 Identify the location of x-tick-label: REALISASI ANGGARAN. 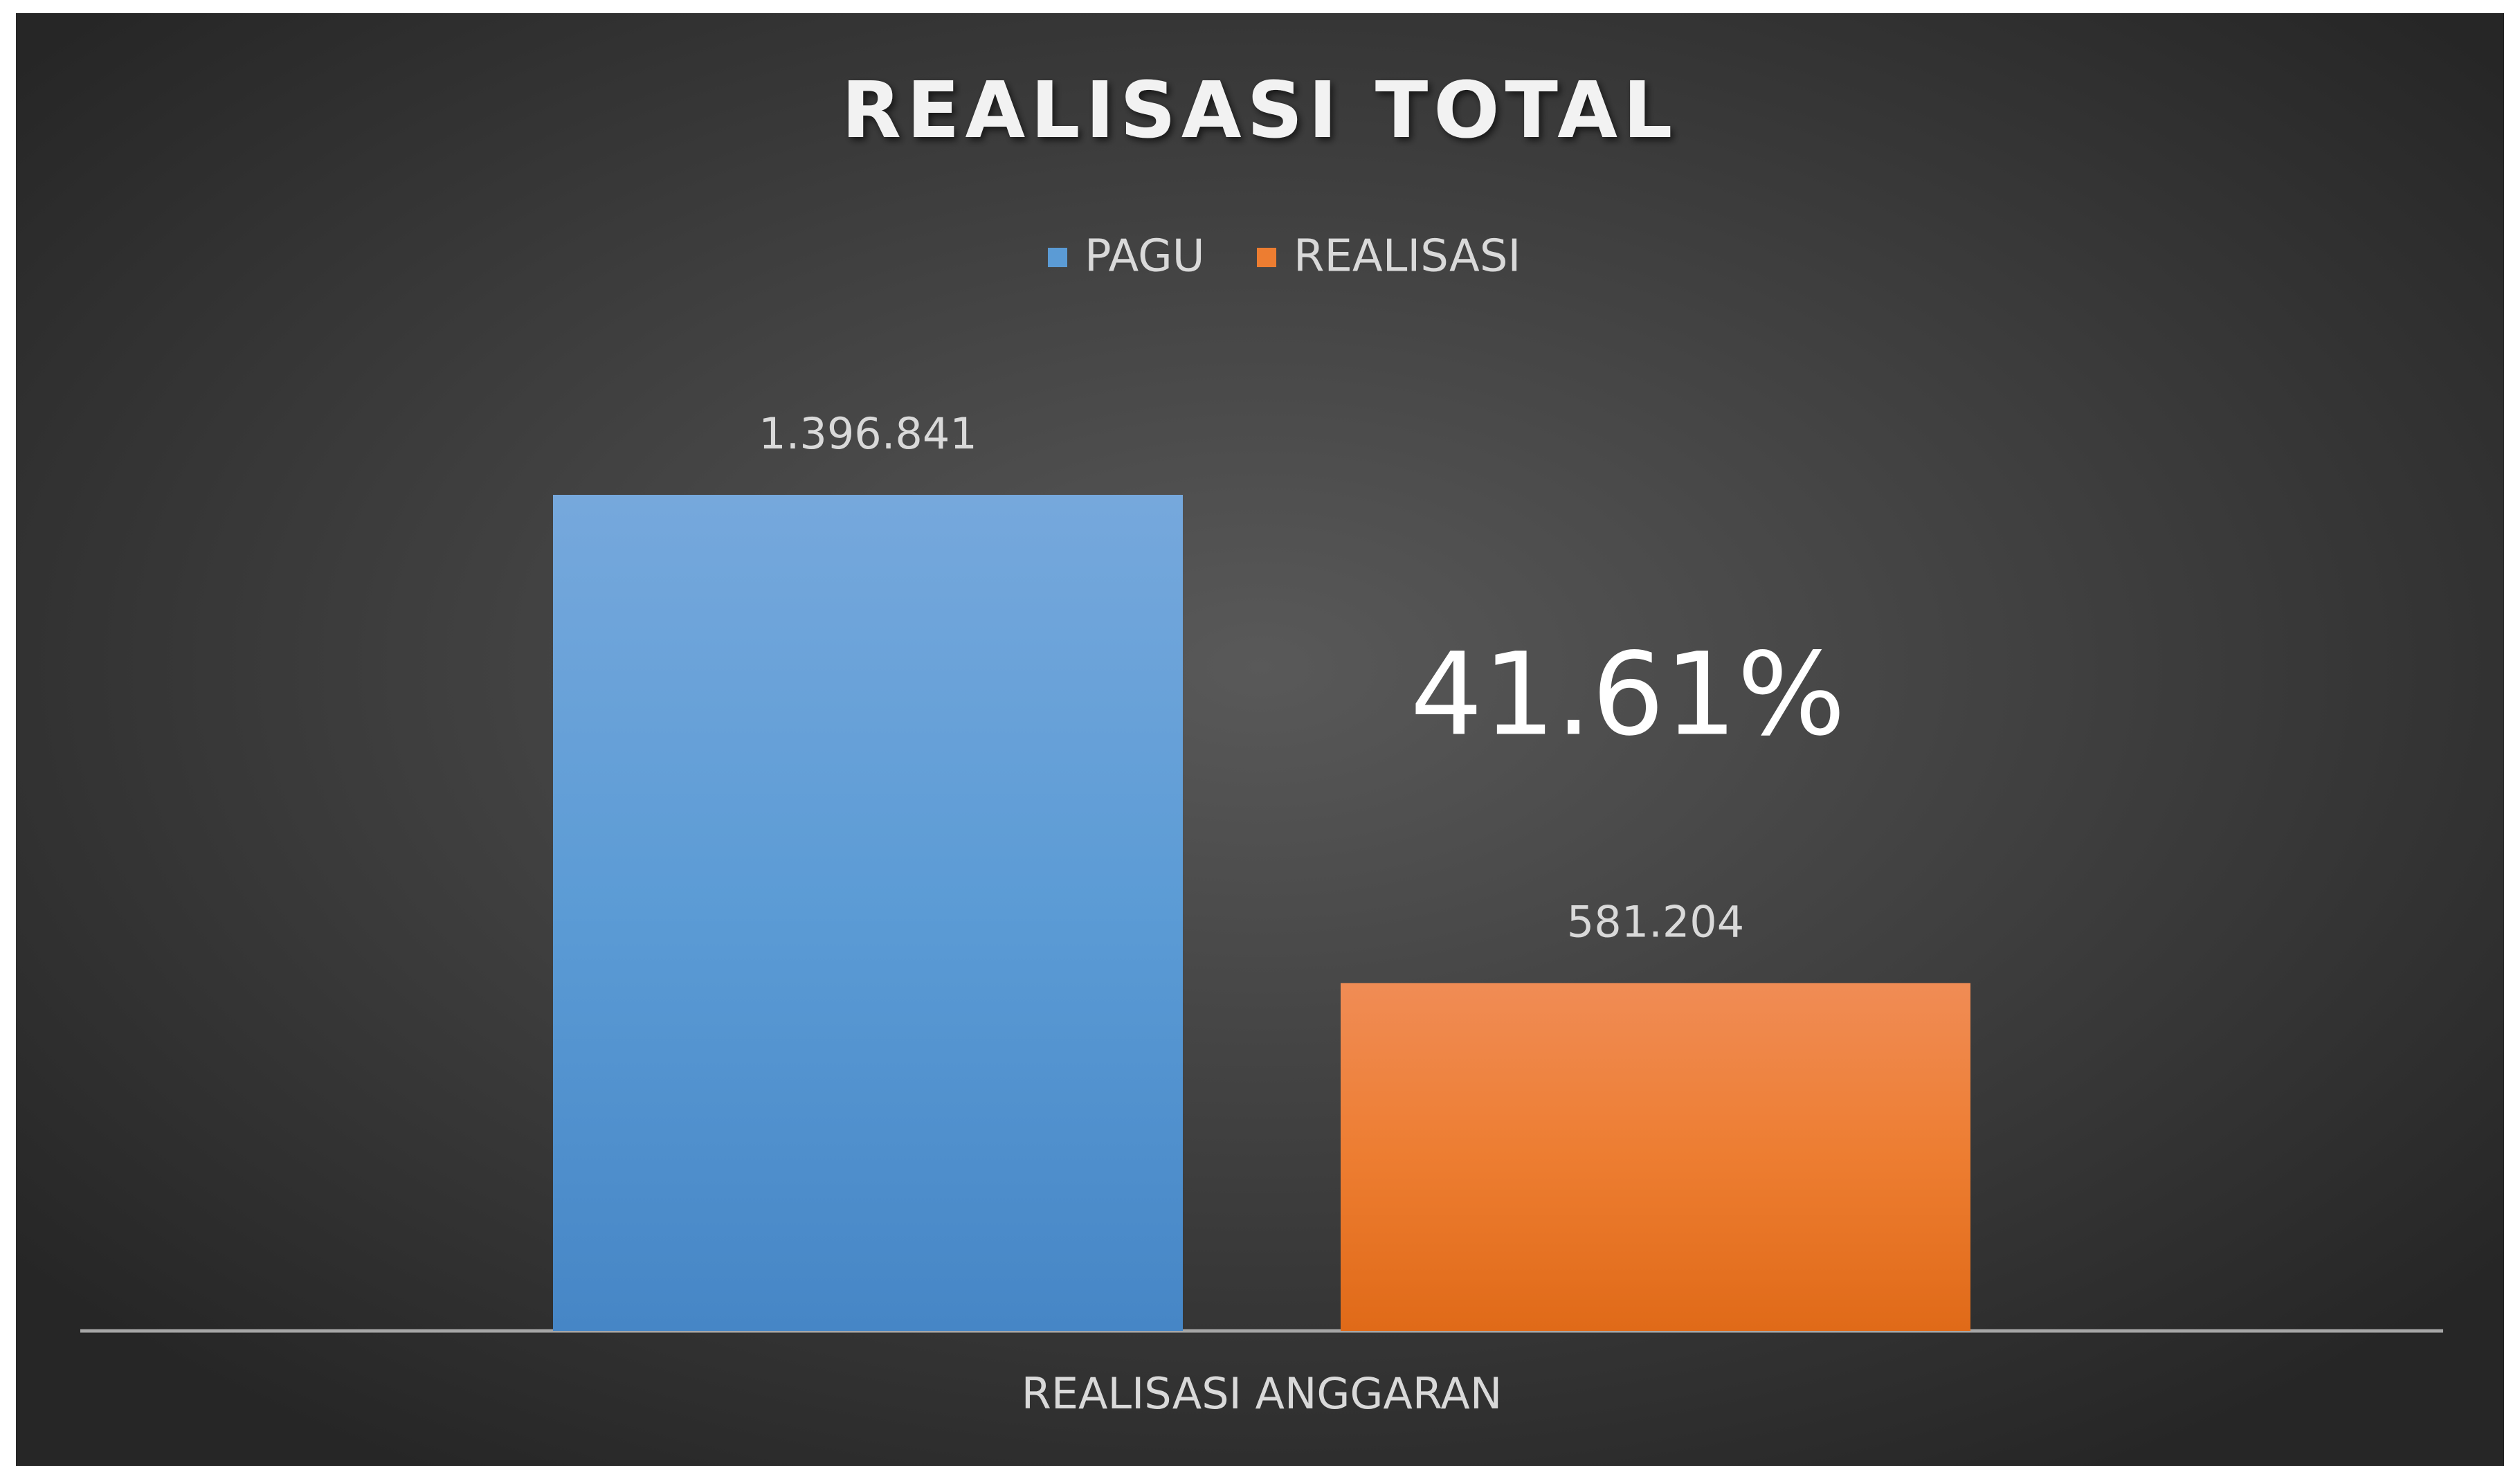
(1262, 1393).